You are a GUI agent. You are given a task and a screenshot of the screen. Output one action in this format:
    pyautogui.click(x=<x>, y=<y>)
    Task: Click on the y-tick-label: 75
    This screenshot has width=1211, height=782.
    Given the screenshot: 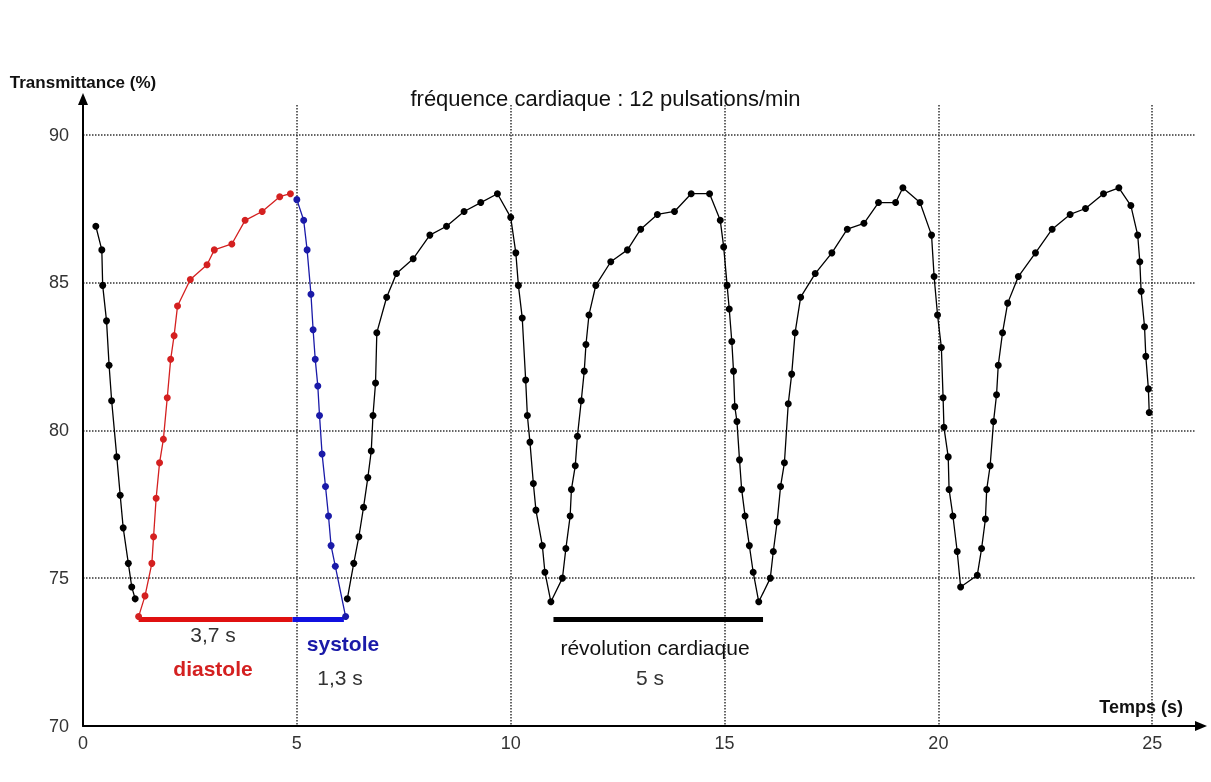 What is the action you would take?
    pyautogui.click(x=58, y=578)
    